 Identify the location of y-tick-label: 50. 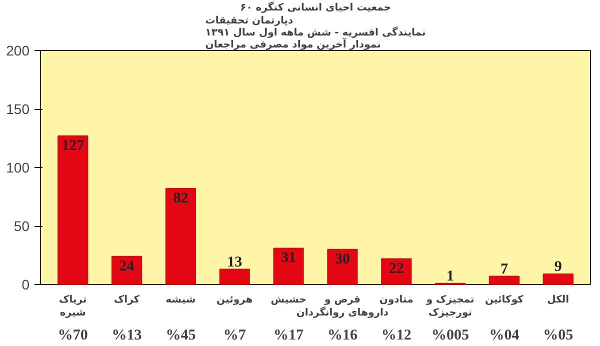
(22, 226).